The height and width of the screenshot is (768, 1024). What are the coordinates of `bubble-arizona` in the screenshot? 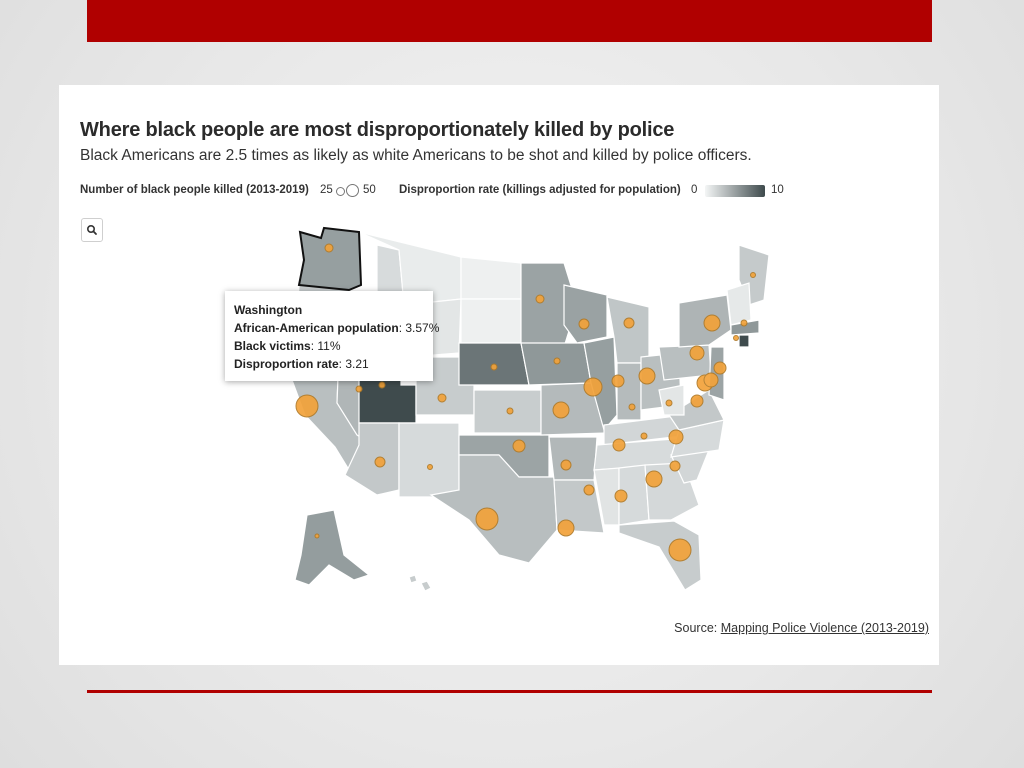 It's located at (380, 462).